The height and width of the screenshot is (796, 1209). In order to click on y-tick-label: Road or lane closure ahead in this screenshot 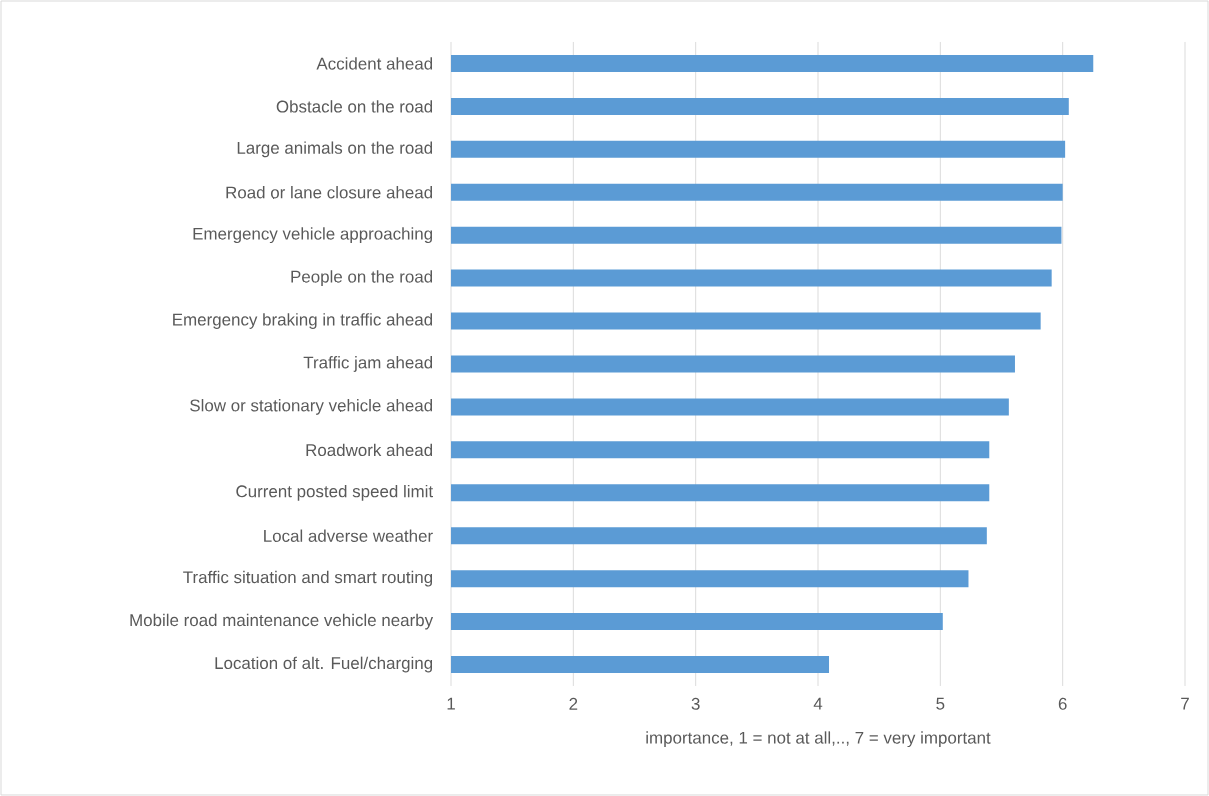, I will do `click(329, 192)`.